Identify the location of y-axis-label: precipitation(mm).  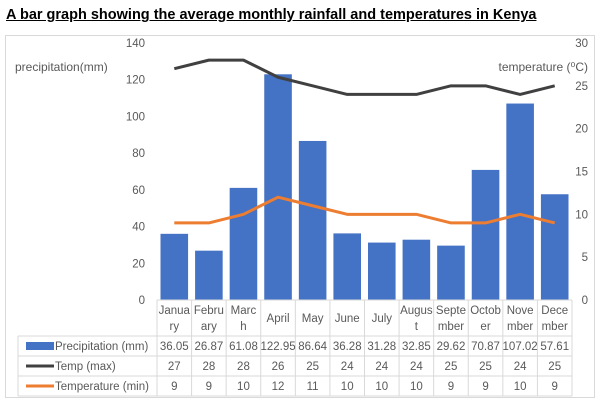
(61, 67).